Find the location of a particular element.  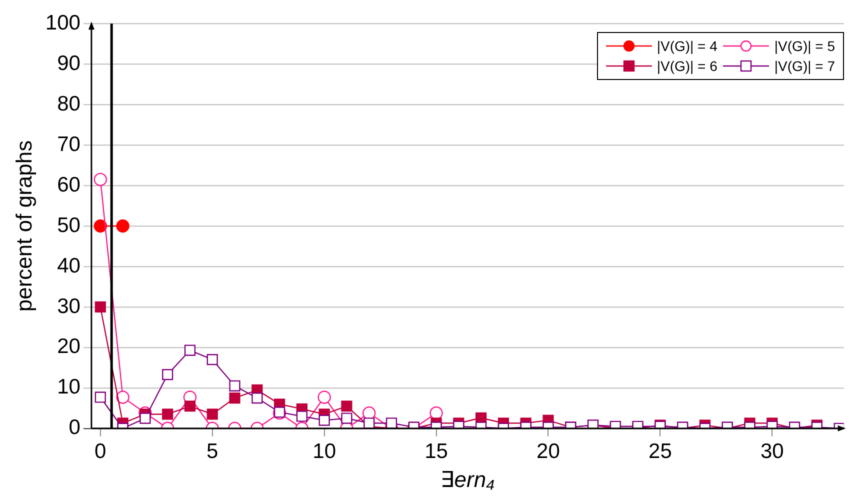

x-tick-label: 20 is located at coordinates (548, 451).